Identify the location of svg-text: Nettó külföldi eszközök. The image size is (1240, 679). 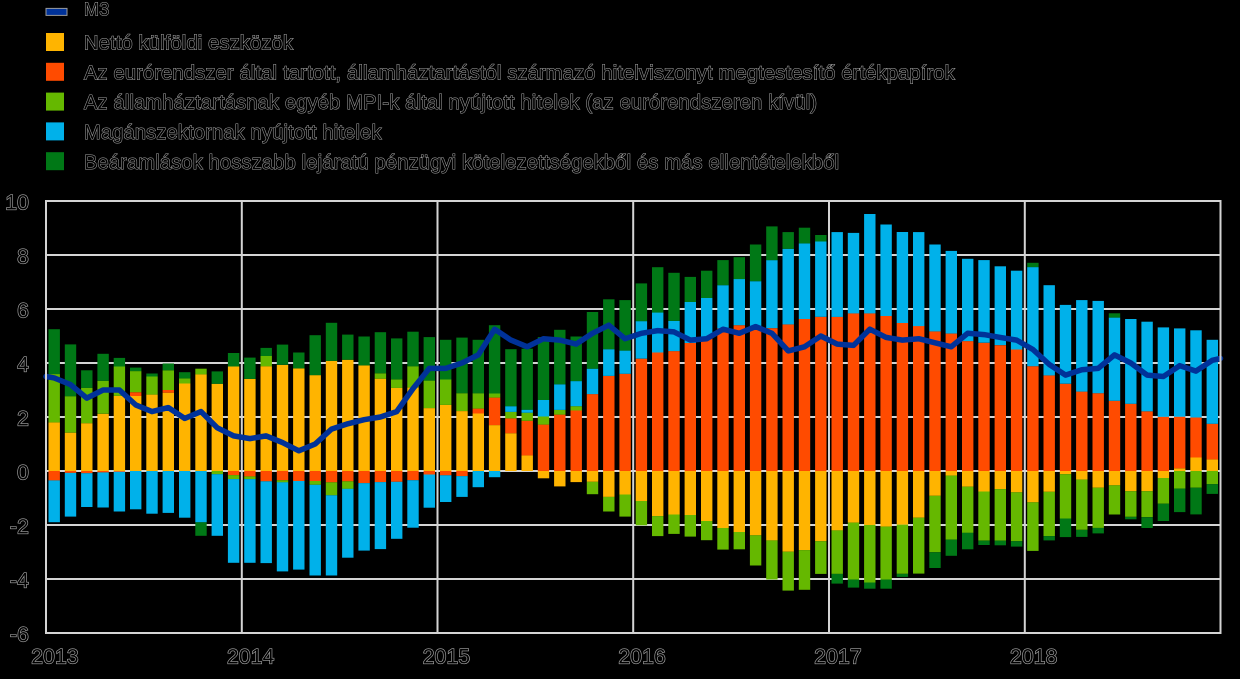
(189, 44).